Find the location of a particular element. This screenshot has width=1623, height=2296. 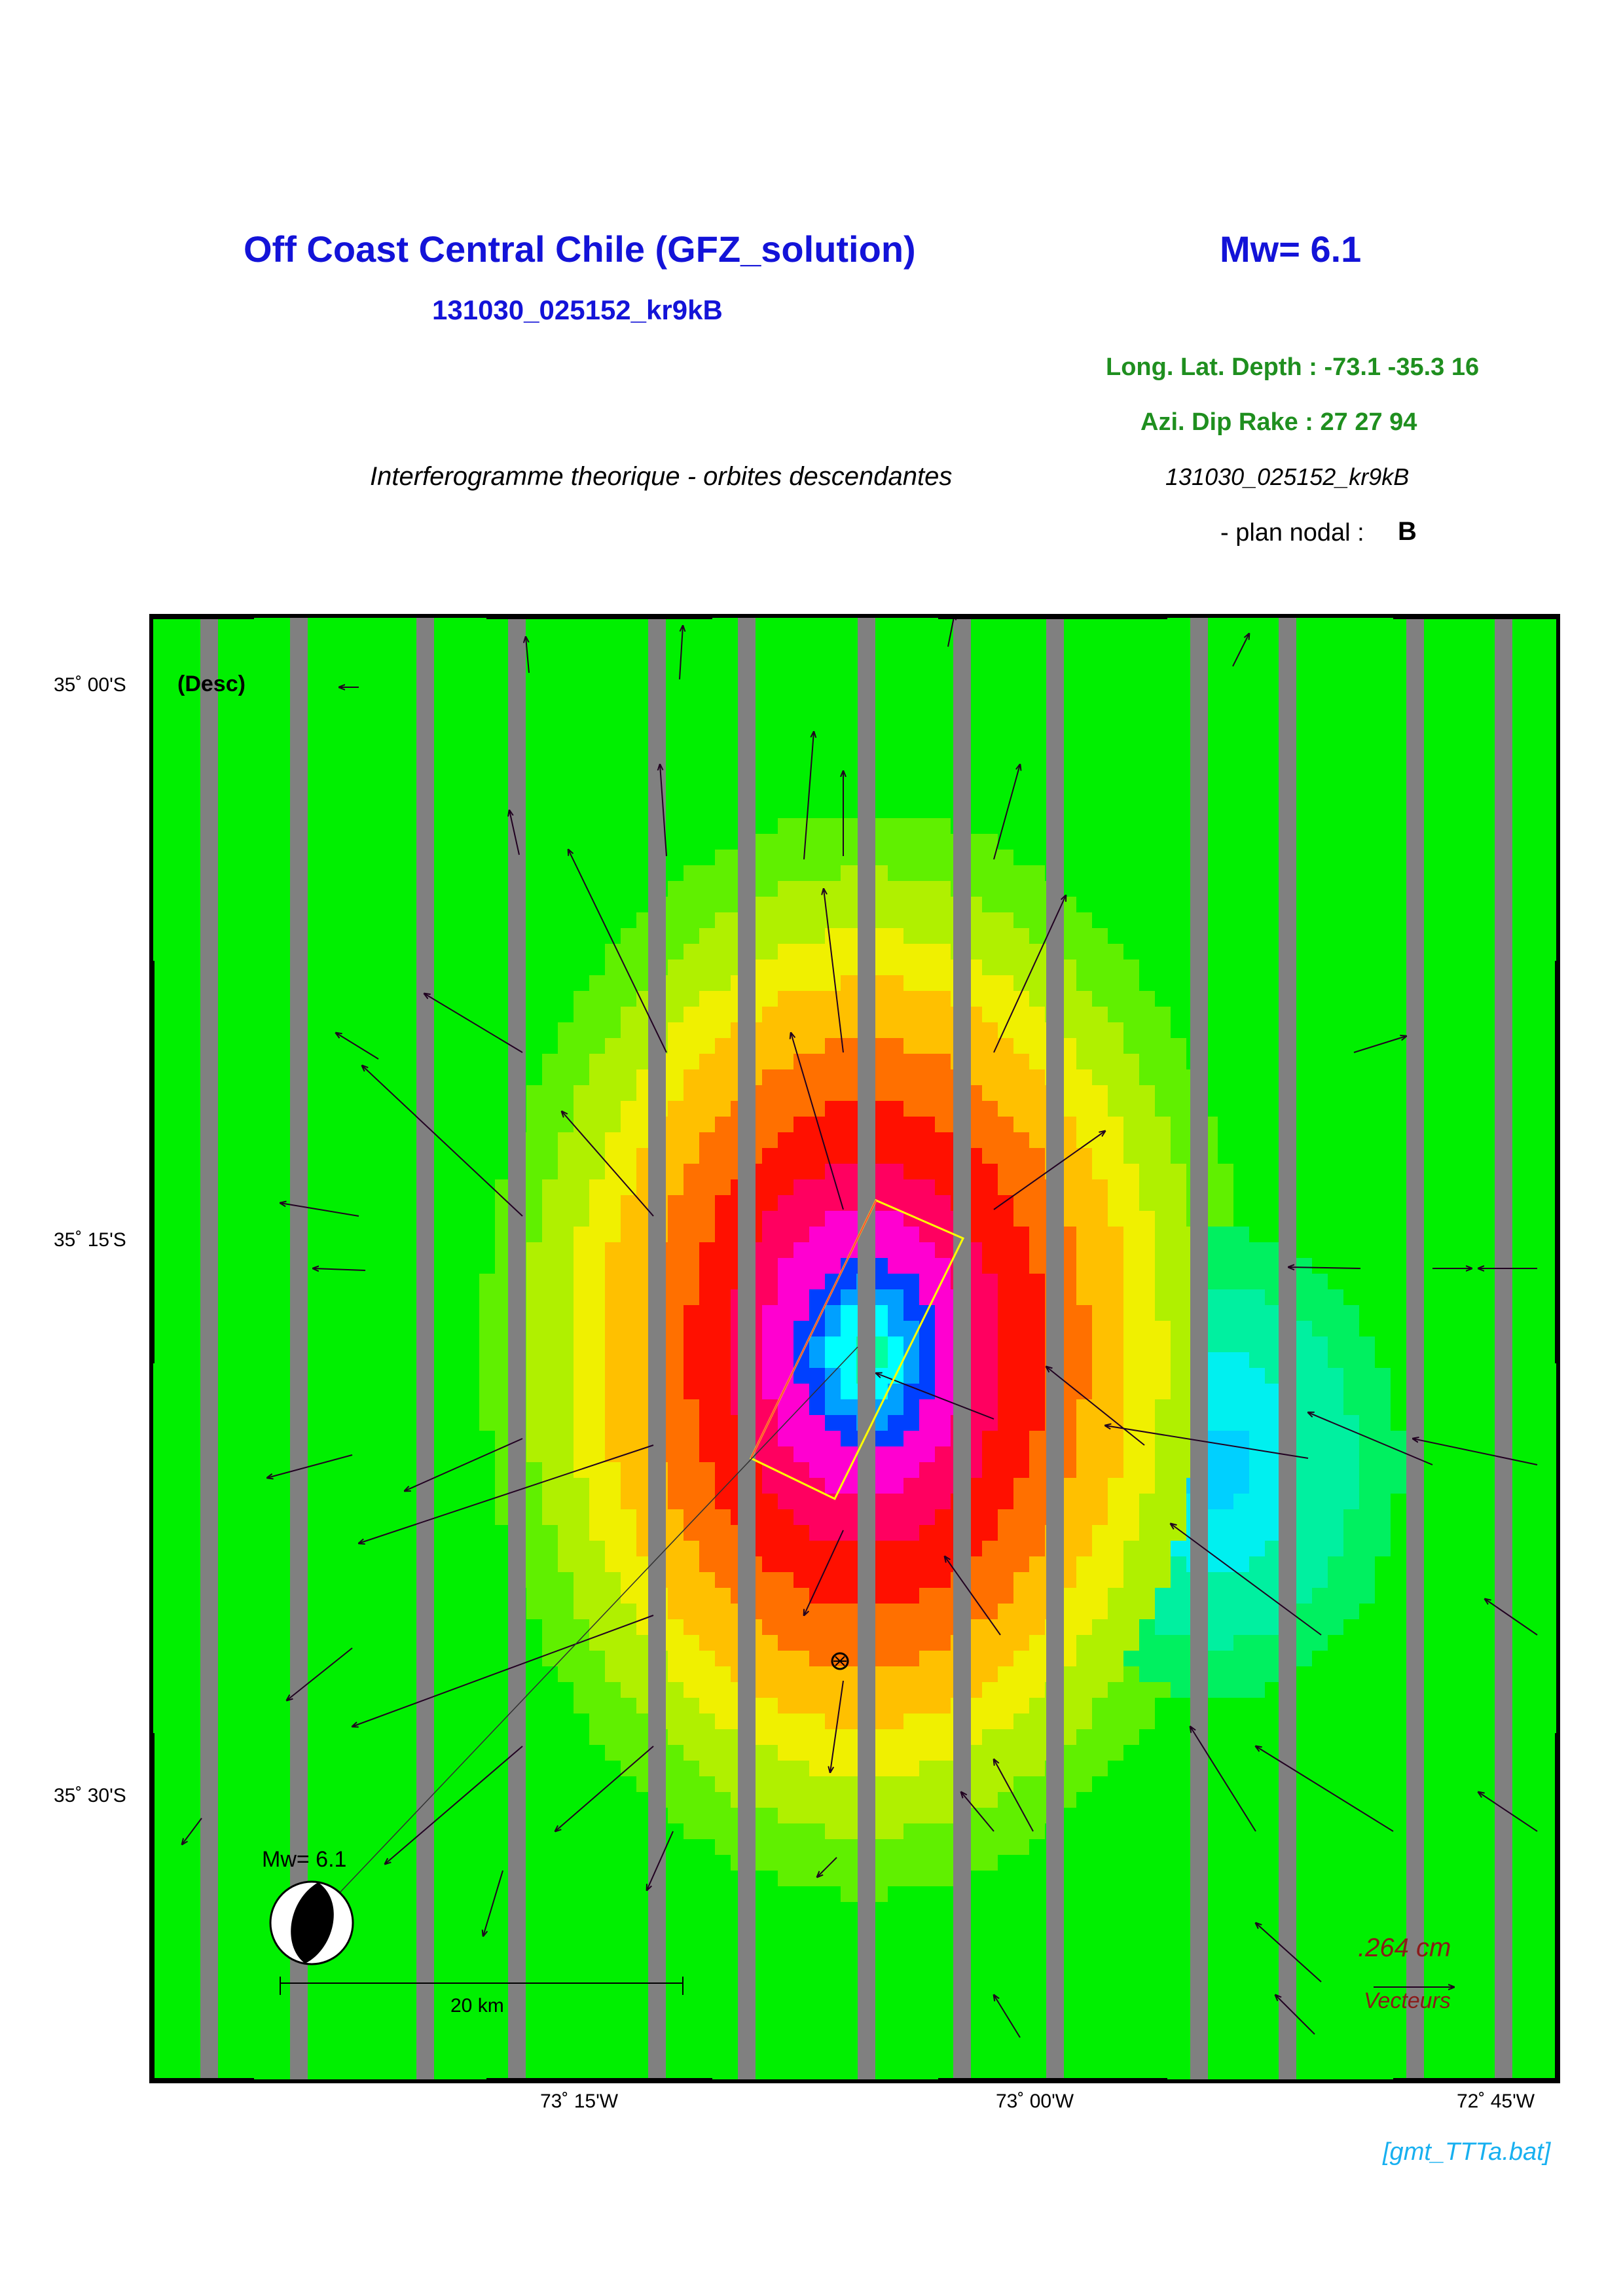

scale-bar-label: 20 km is located at coordinates (477, 2006).